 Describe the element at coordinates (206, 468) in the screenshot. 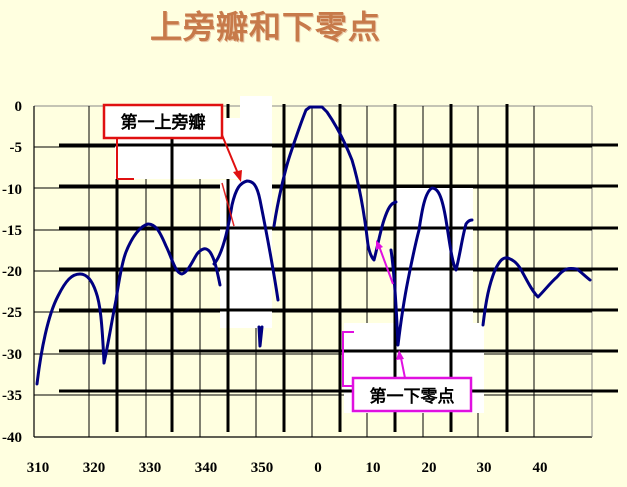

I see `x-tick-340: 340` at that location.